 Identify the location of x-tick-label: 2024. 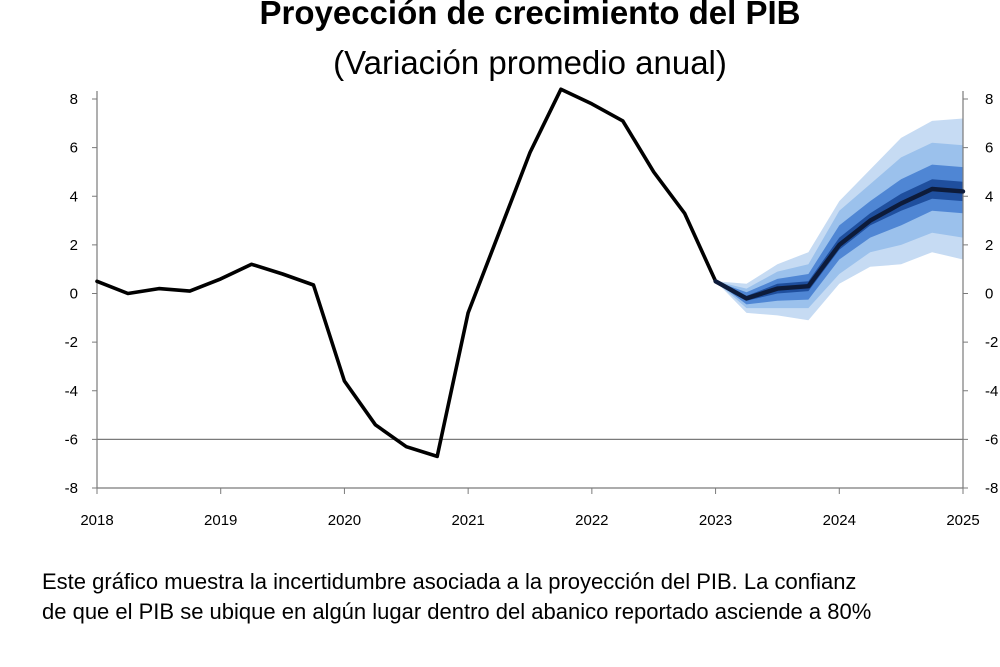
(839, 520).